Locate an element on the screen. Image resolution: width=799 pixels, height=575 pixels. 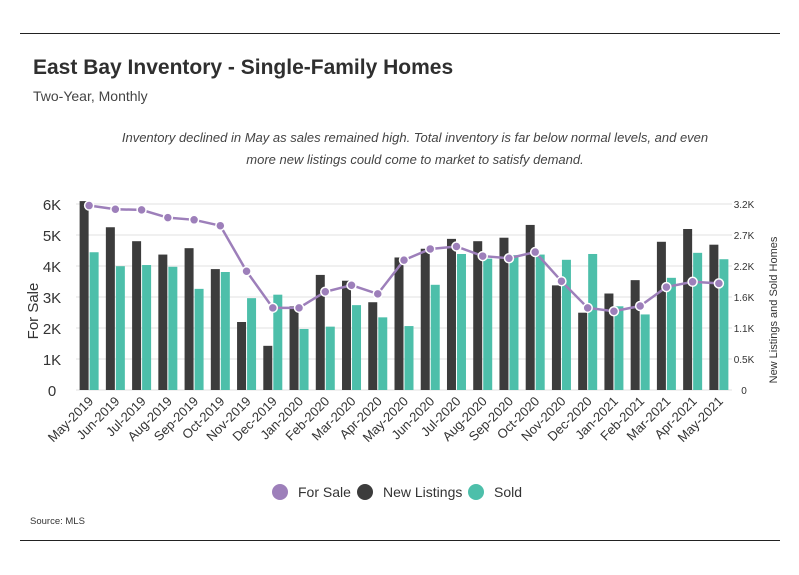
right-axis-label: New Listings and Sold Homes is located at coordinates (774, 309).